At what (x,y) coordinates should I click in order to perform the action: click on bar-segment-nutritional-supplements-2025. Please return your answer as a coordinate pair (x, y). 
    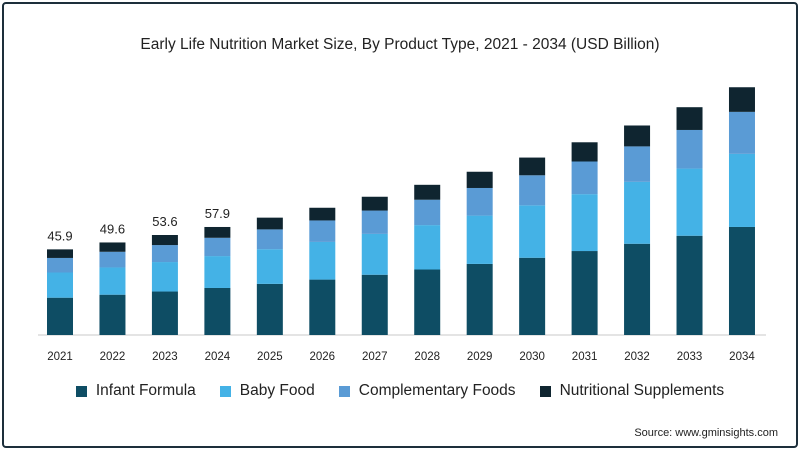
    Looking at the image, I should click on (269, 223).